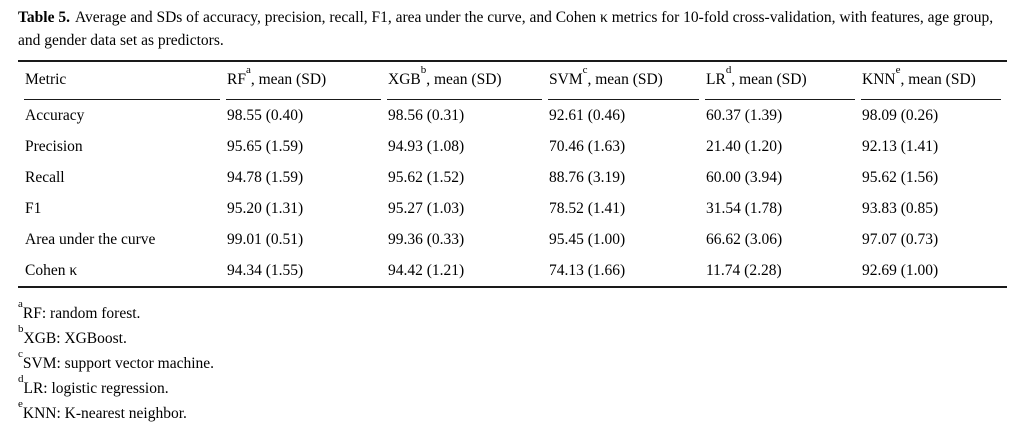  What do you see at coordinates (744, 208) in the screenshot?
I see `cell-value: 31.54 (1.78)` at bounding box center [744, 208].